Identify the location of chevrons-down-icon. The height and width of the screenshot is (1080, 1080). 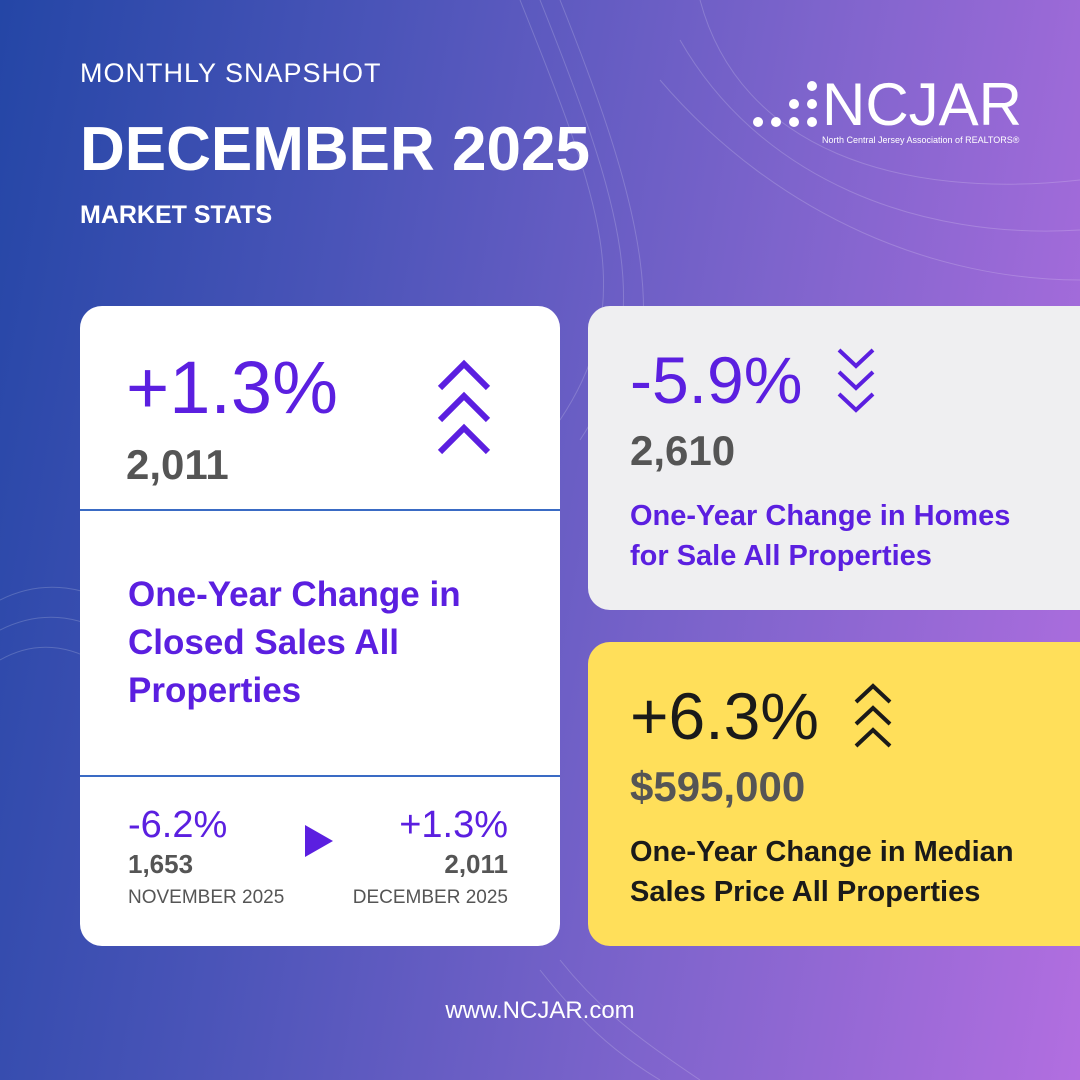
(856, 380).